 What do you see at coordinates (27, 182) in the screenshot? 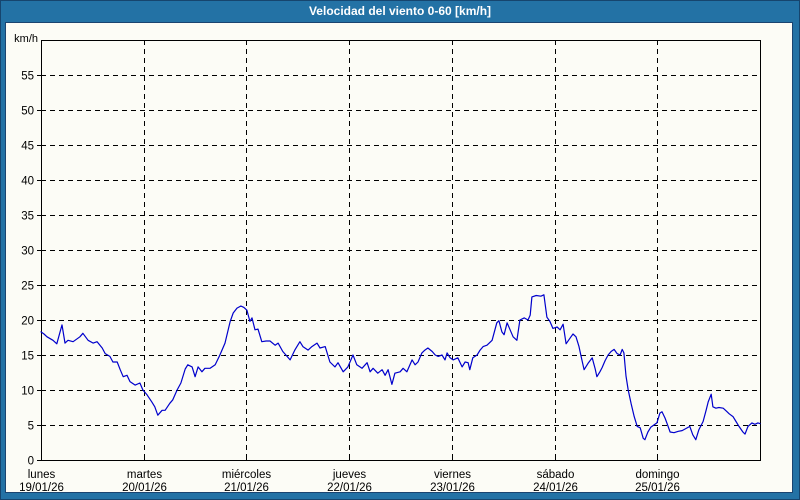
I see `y-tick-label: 40` at bounding box center [27, 182].